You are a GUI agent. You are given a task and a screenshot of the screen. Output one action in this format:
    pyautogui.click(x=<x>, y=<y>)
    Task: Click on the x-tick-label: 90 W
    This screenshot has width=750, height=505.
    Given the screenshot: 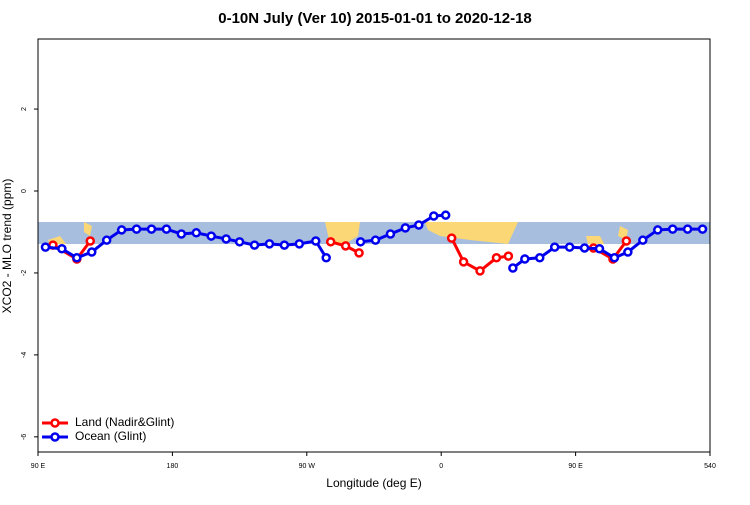 What is the action you would take?
    pyautogui.click(x=307, y=466)
    